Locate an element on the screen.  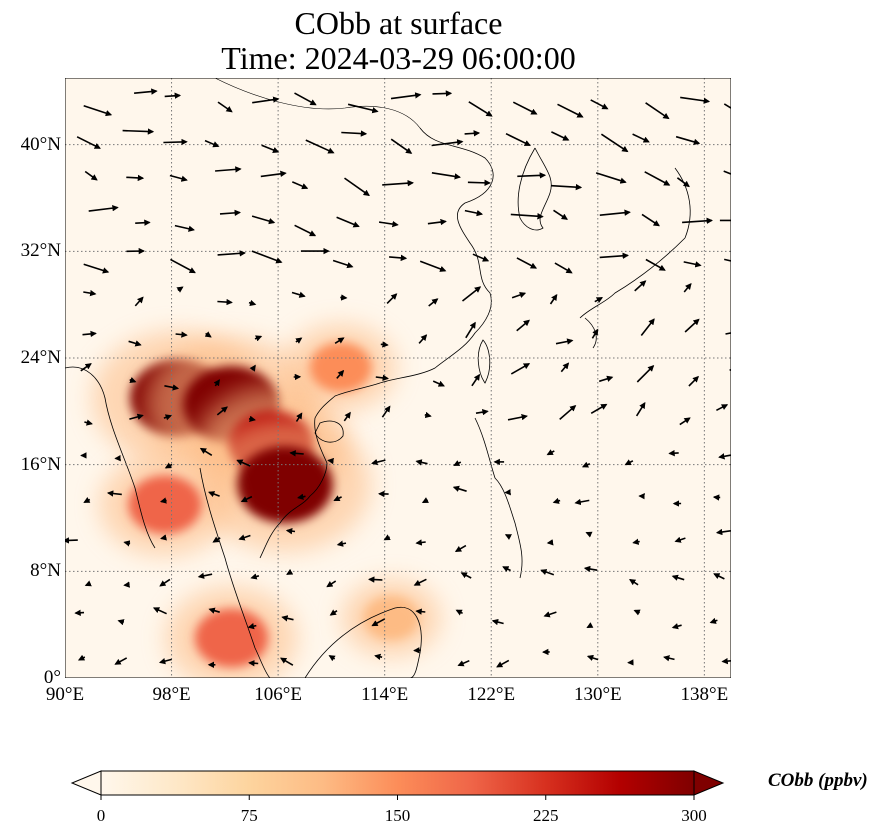
lon-tick-label: 114°E is located at coordinates (385, 694).